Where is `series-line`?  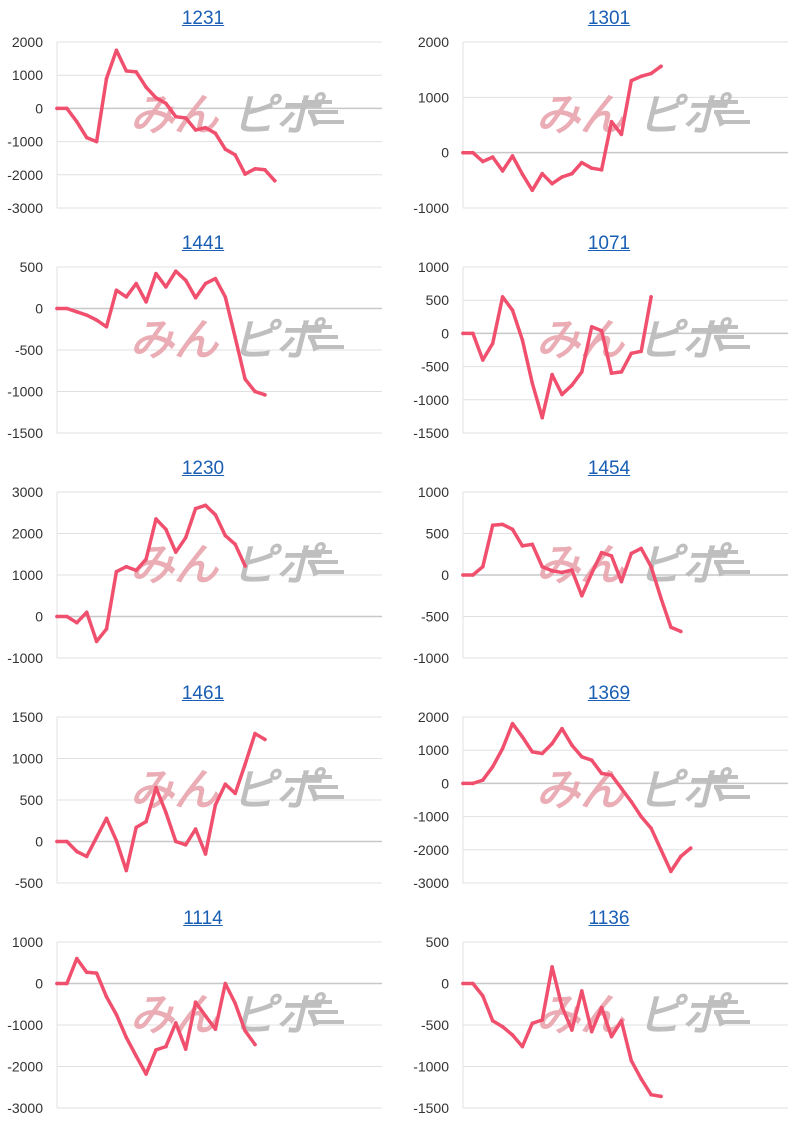
series-line is located at coordinates (151, 573).